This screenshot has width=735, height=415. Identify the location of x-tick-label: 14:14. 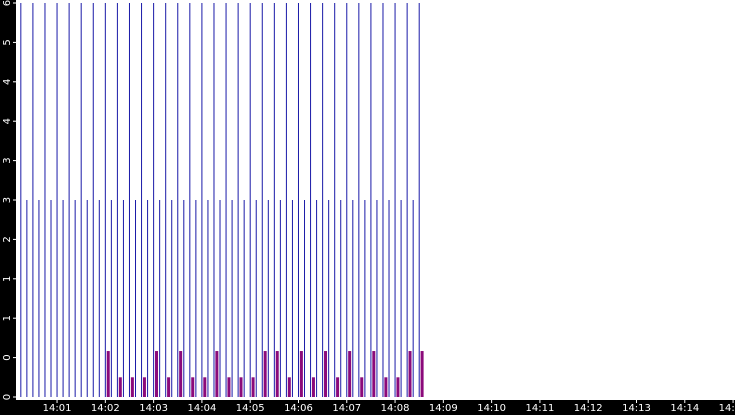
(684, 408).